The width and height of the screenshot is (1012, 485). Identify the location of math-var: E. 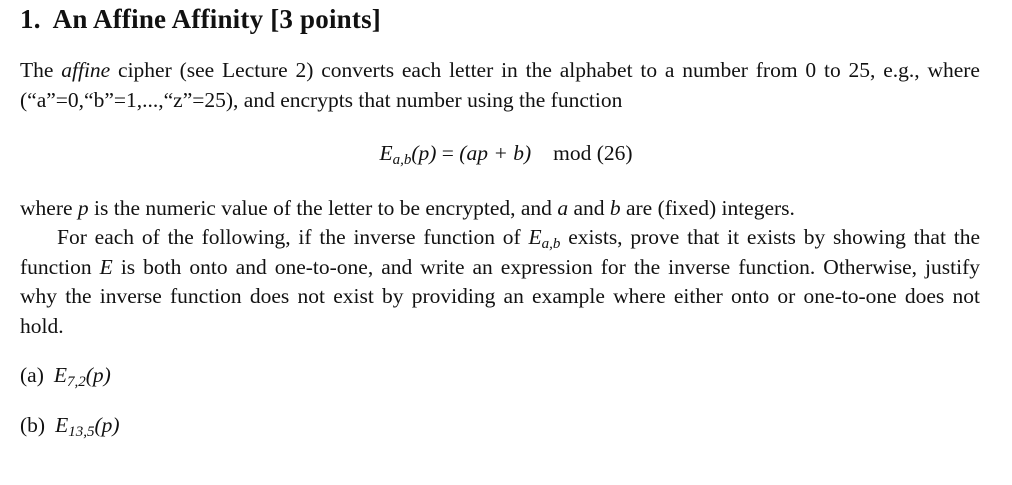
(106, 266).